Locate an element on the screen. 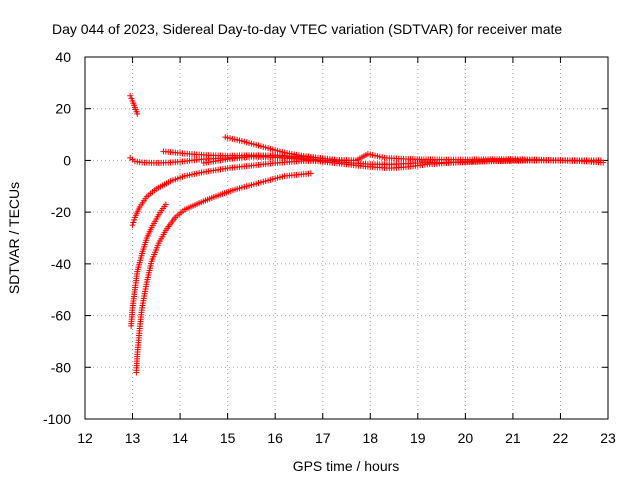  x-tick-label: 14 is located at coordinates (180, 438).